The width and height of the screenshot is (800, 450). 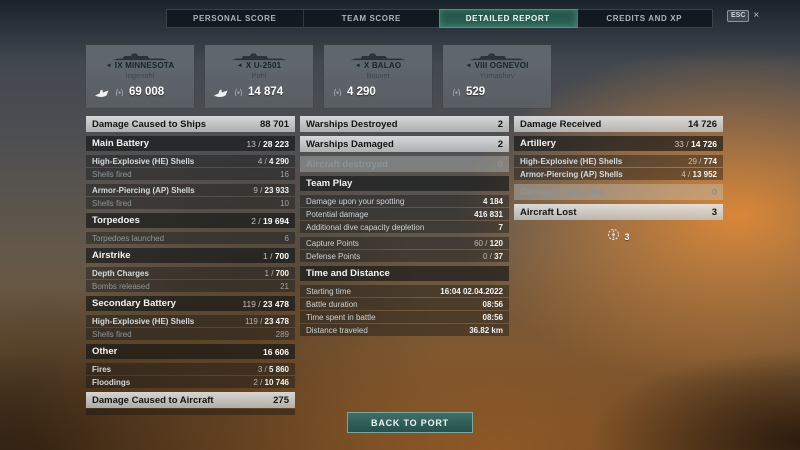 What do you see at coordinates (471, 291) in the screenshot?
I see `stat-value: 16:04 02.04.2022` at bounding box center [471, 291].